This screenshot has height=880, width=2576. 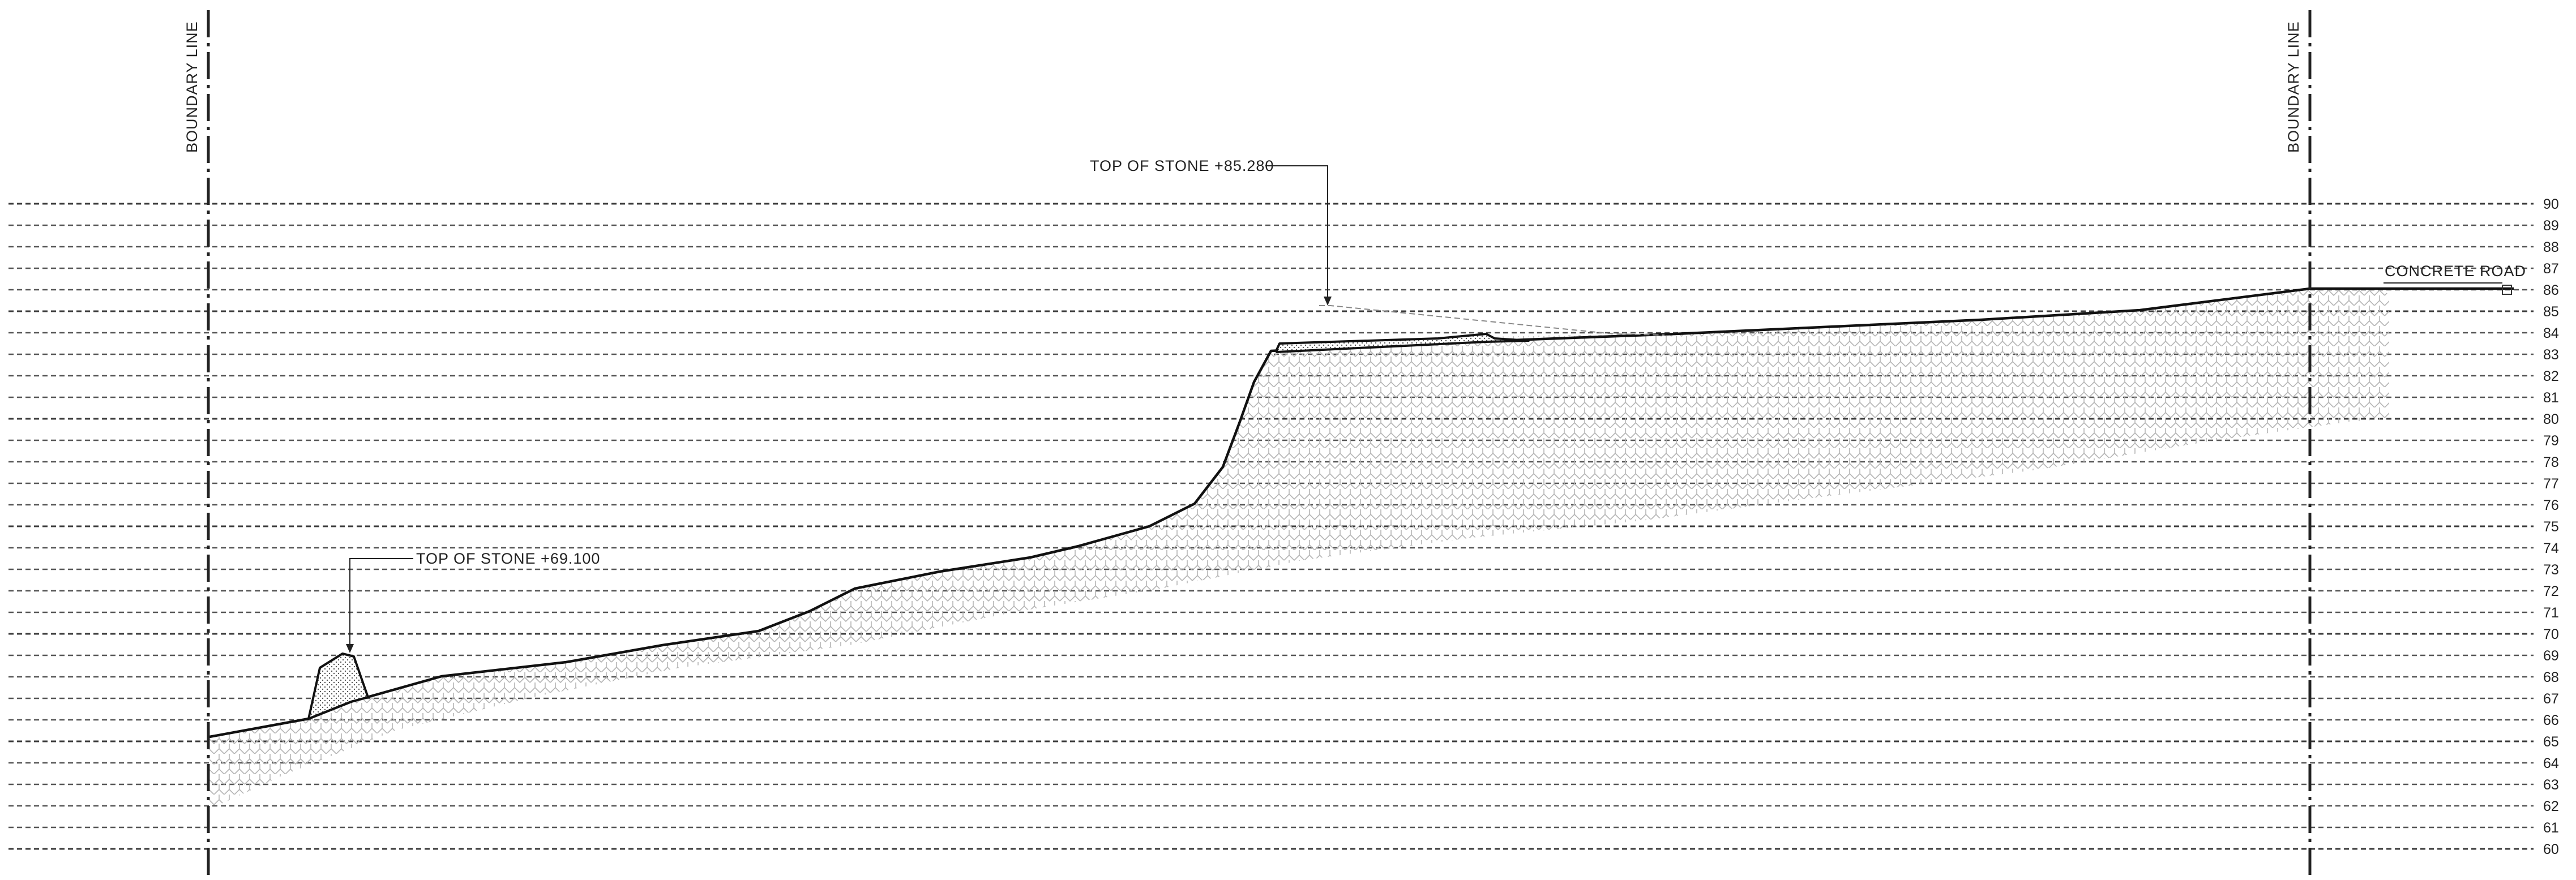 What do you see at coordinates (191, 87) in the screenshot?
I see `boundary-label-left: BOUNDARY LINE` at bounding box center [191, 87].